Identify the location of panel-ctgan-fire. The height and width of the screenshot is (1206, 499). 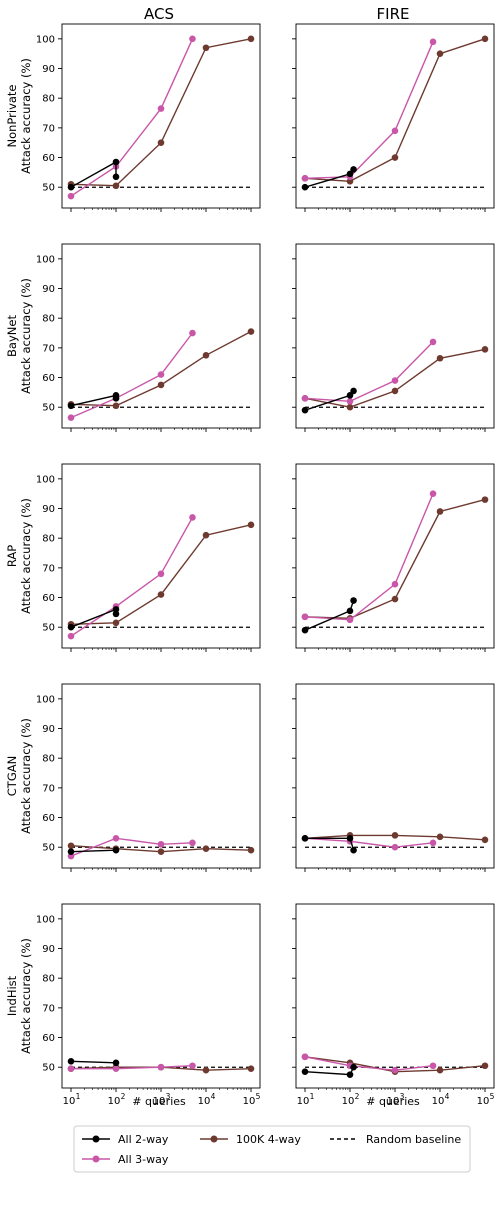
(393, 777).